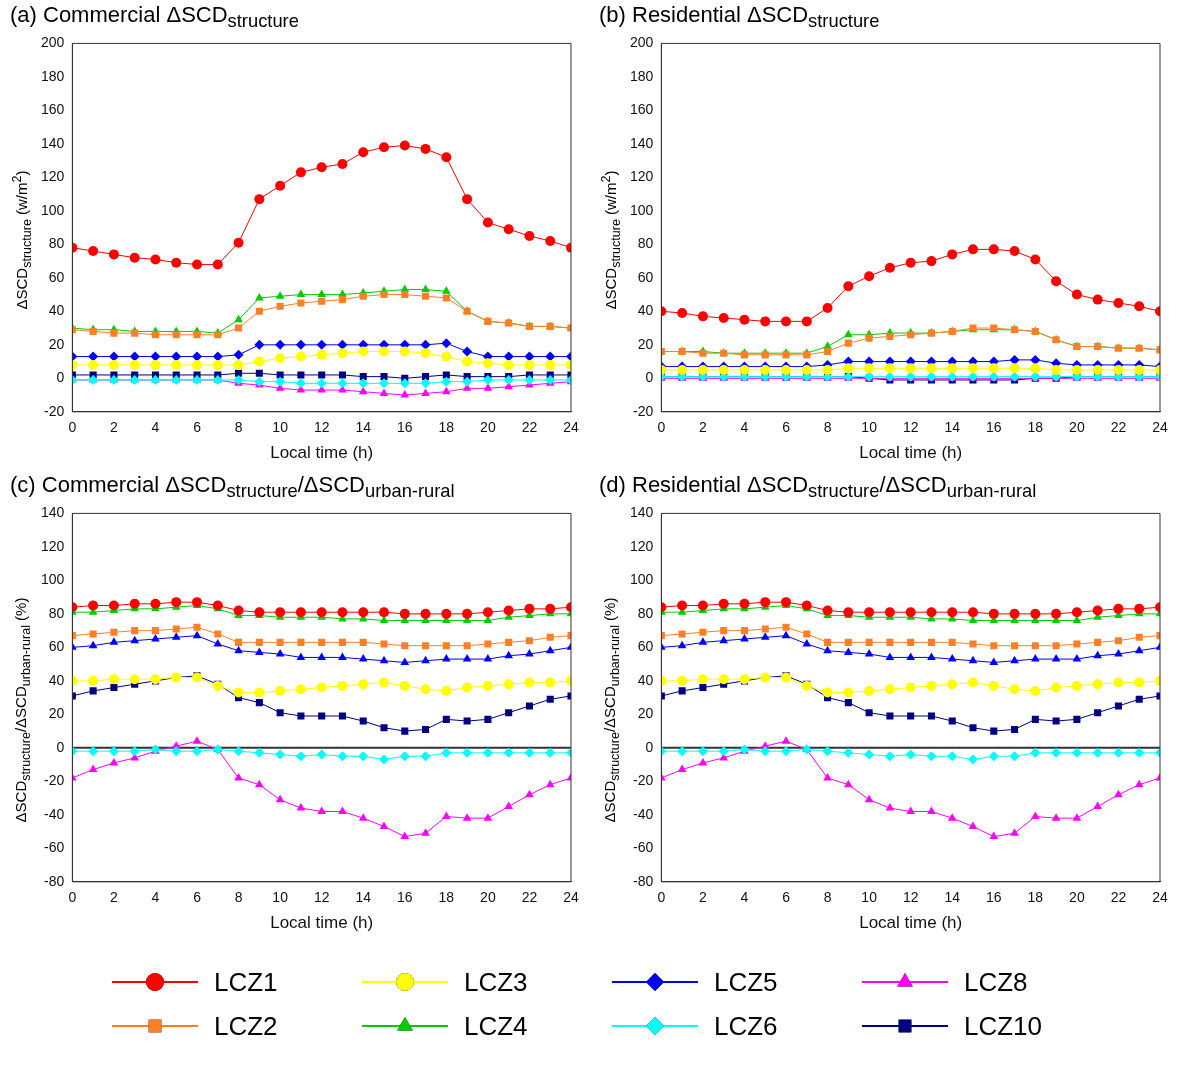  What do you see at coordinates (233, 486) in the screenshot?
I see `chart-title: (c) Commercial ΔSCD$_{structure}$/ΔSCD$_{urban-rural}$` at bounding box center [233, 486].